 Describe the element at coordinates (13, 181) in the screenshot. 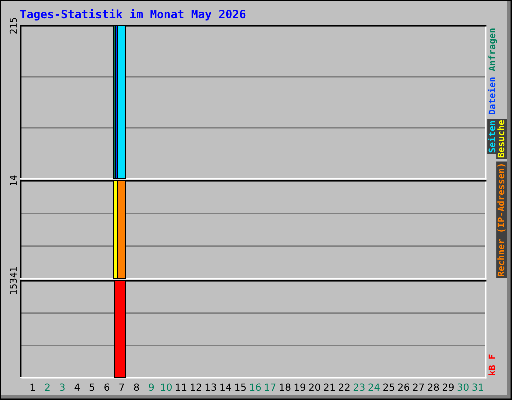

I see `y-tick-label: 14` at that location.